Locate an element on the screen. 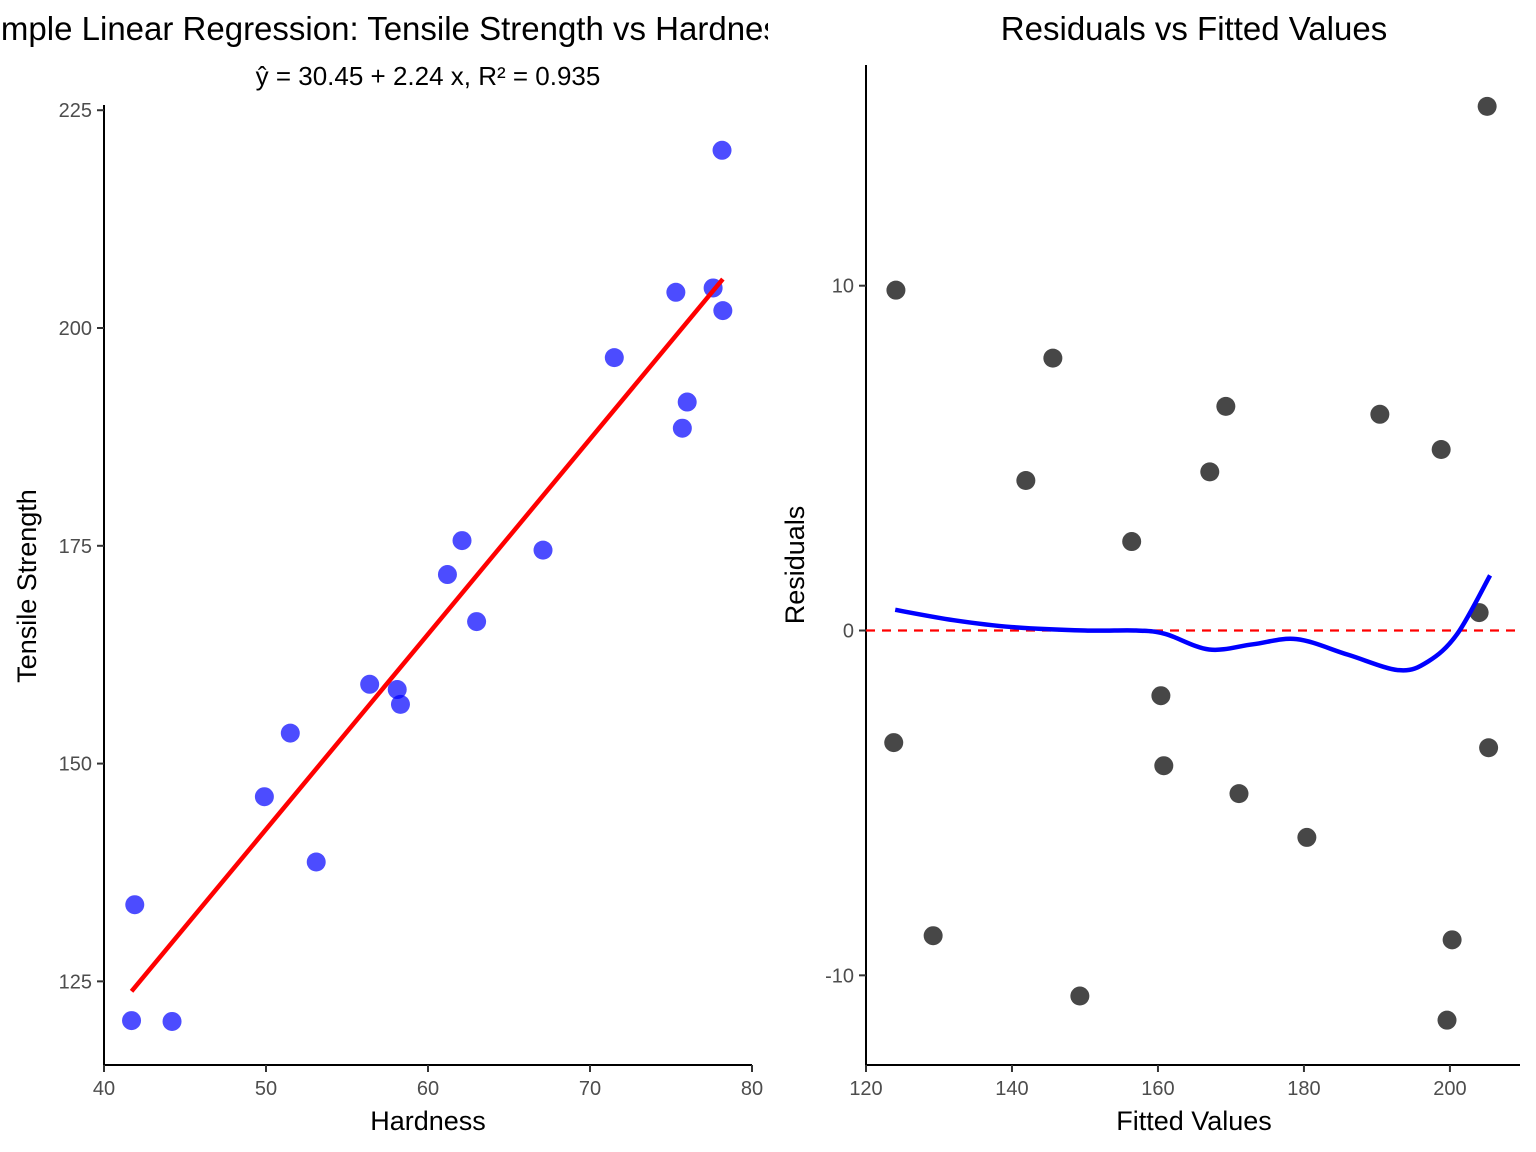  right-title: Residuals vs Fitted Values is located at coordinates (1194, 28).